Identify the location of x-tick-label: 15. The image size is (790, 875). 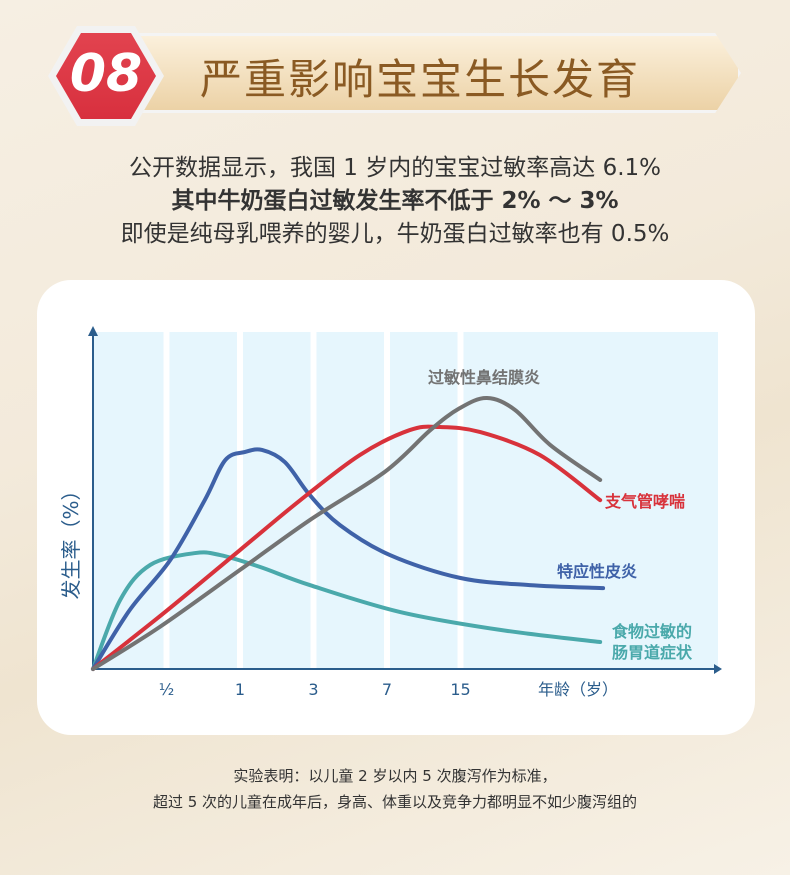
(460, 689).